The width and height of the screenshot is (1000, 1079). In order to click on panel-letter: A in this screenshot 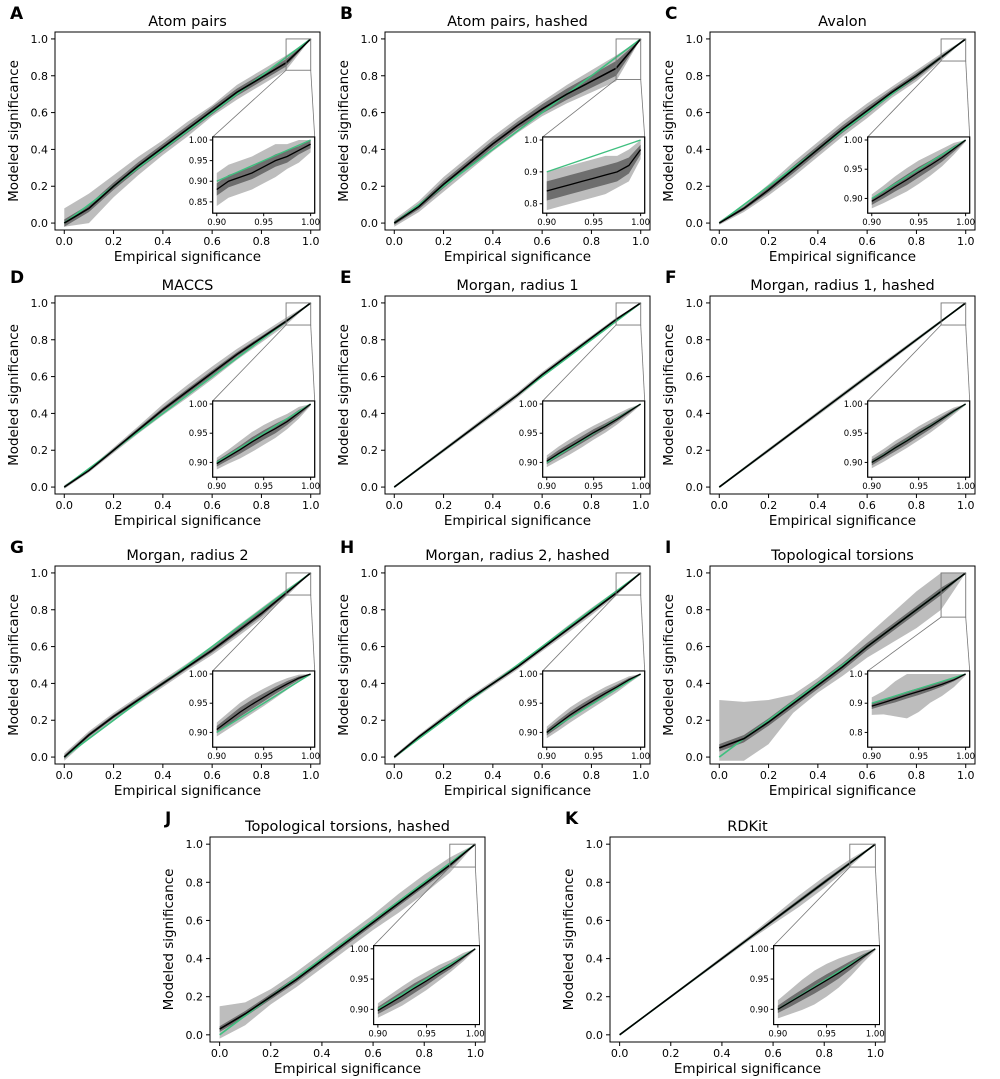, I will do `click(17, 14)`.